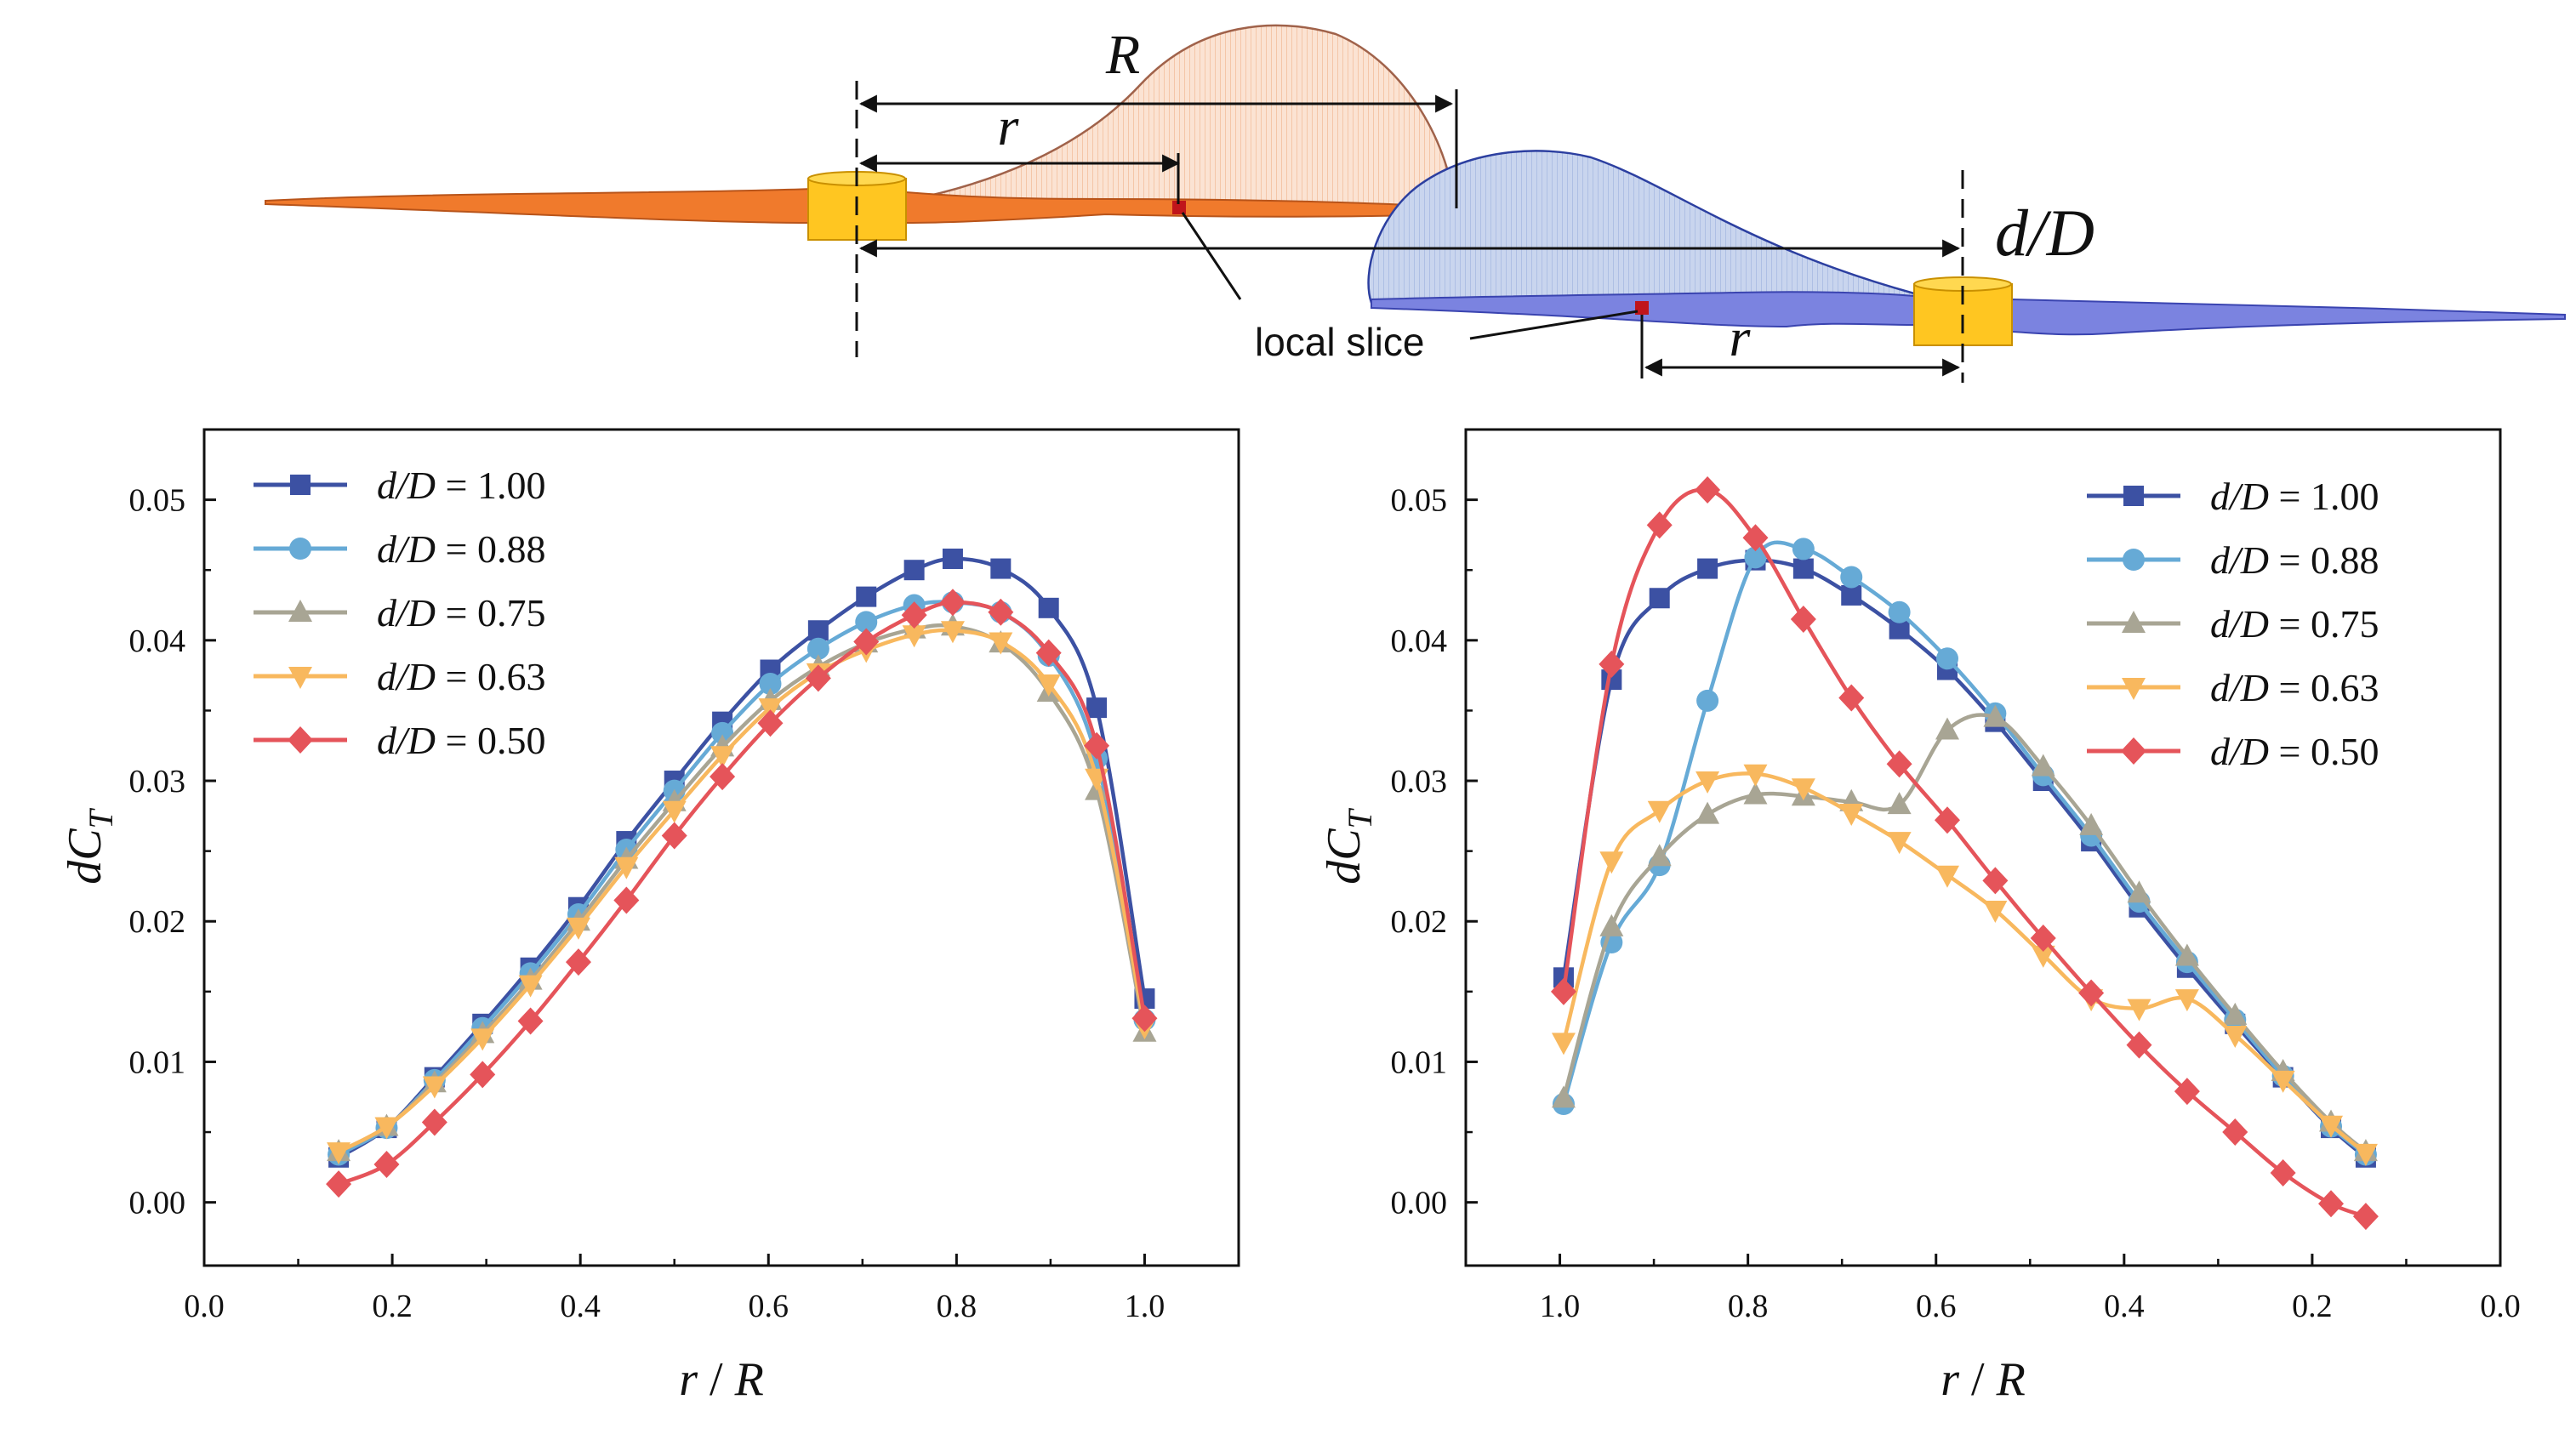 This screenshot has height=1434, width=2576. Describe the element at coordinates (1741, 337) in the screenshot. I see `label-r-rear: r` at that location.